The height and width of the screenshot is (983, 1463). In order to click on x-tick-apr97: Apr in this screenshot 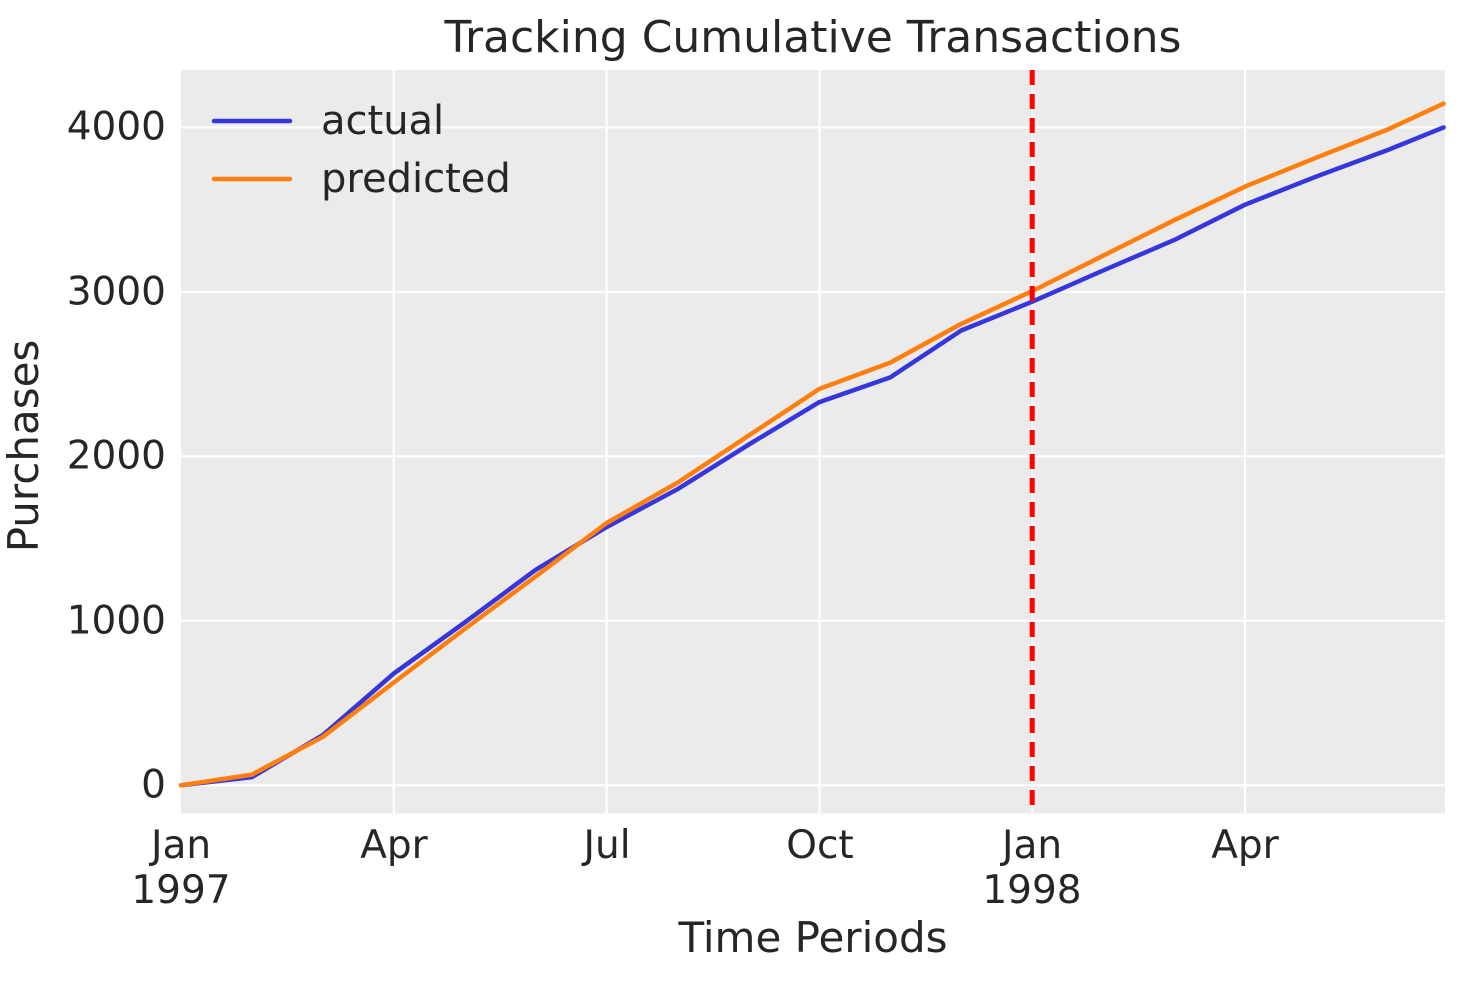, I will do `click(394, 845)`.